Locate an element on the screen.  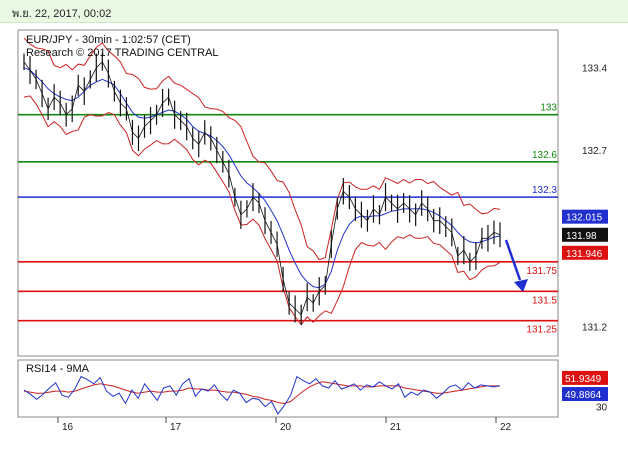
level-label: 131.5 is located at coordinates (544, 300).